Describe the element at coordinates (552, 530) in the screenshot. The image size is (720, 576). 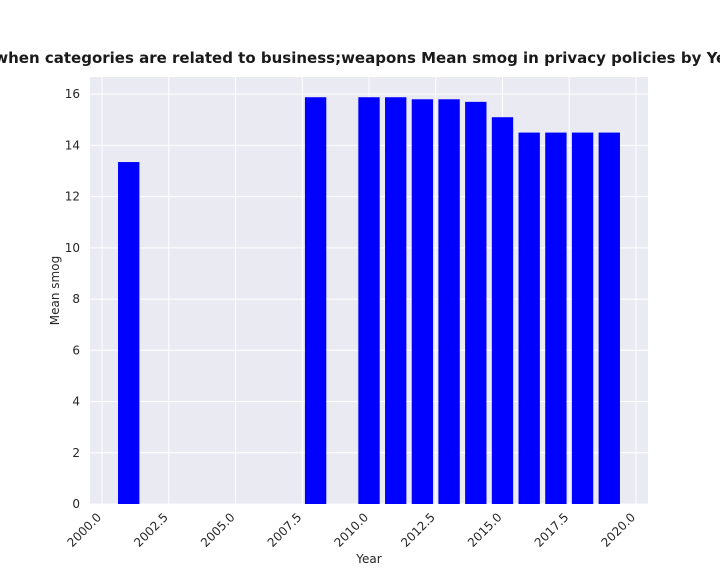
I see `x-tick-label: 2017.5` at that location.